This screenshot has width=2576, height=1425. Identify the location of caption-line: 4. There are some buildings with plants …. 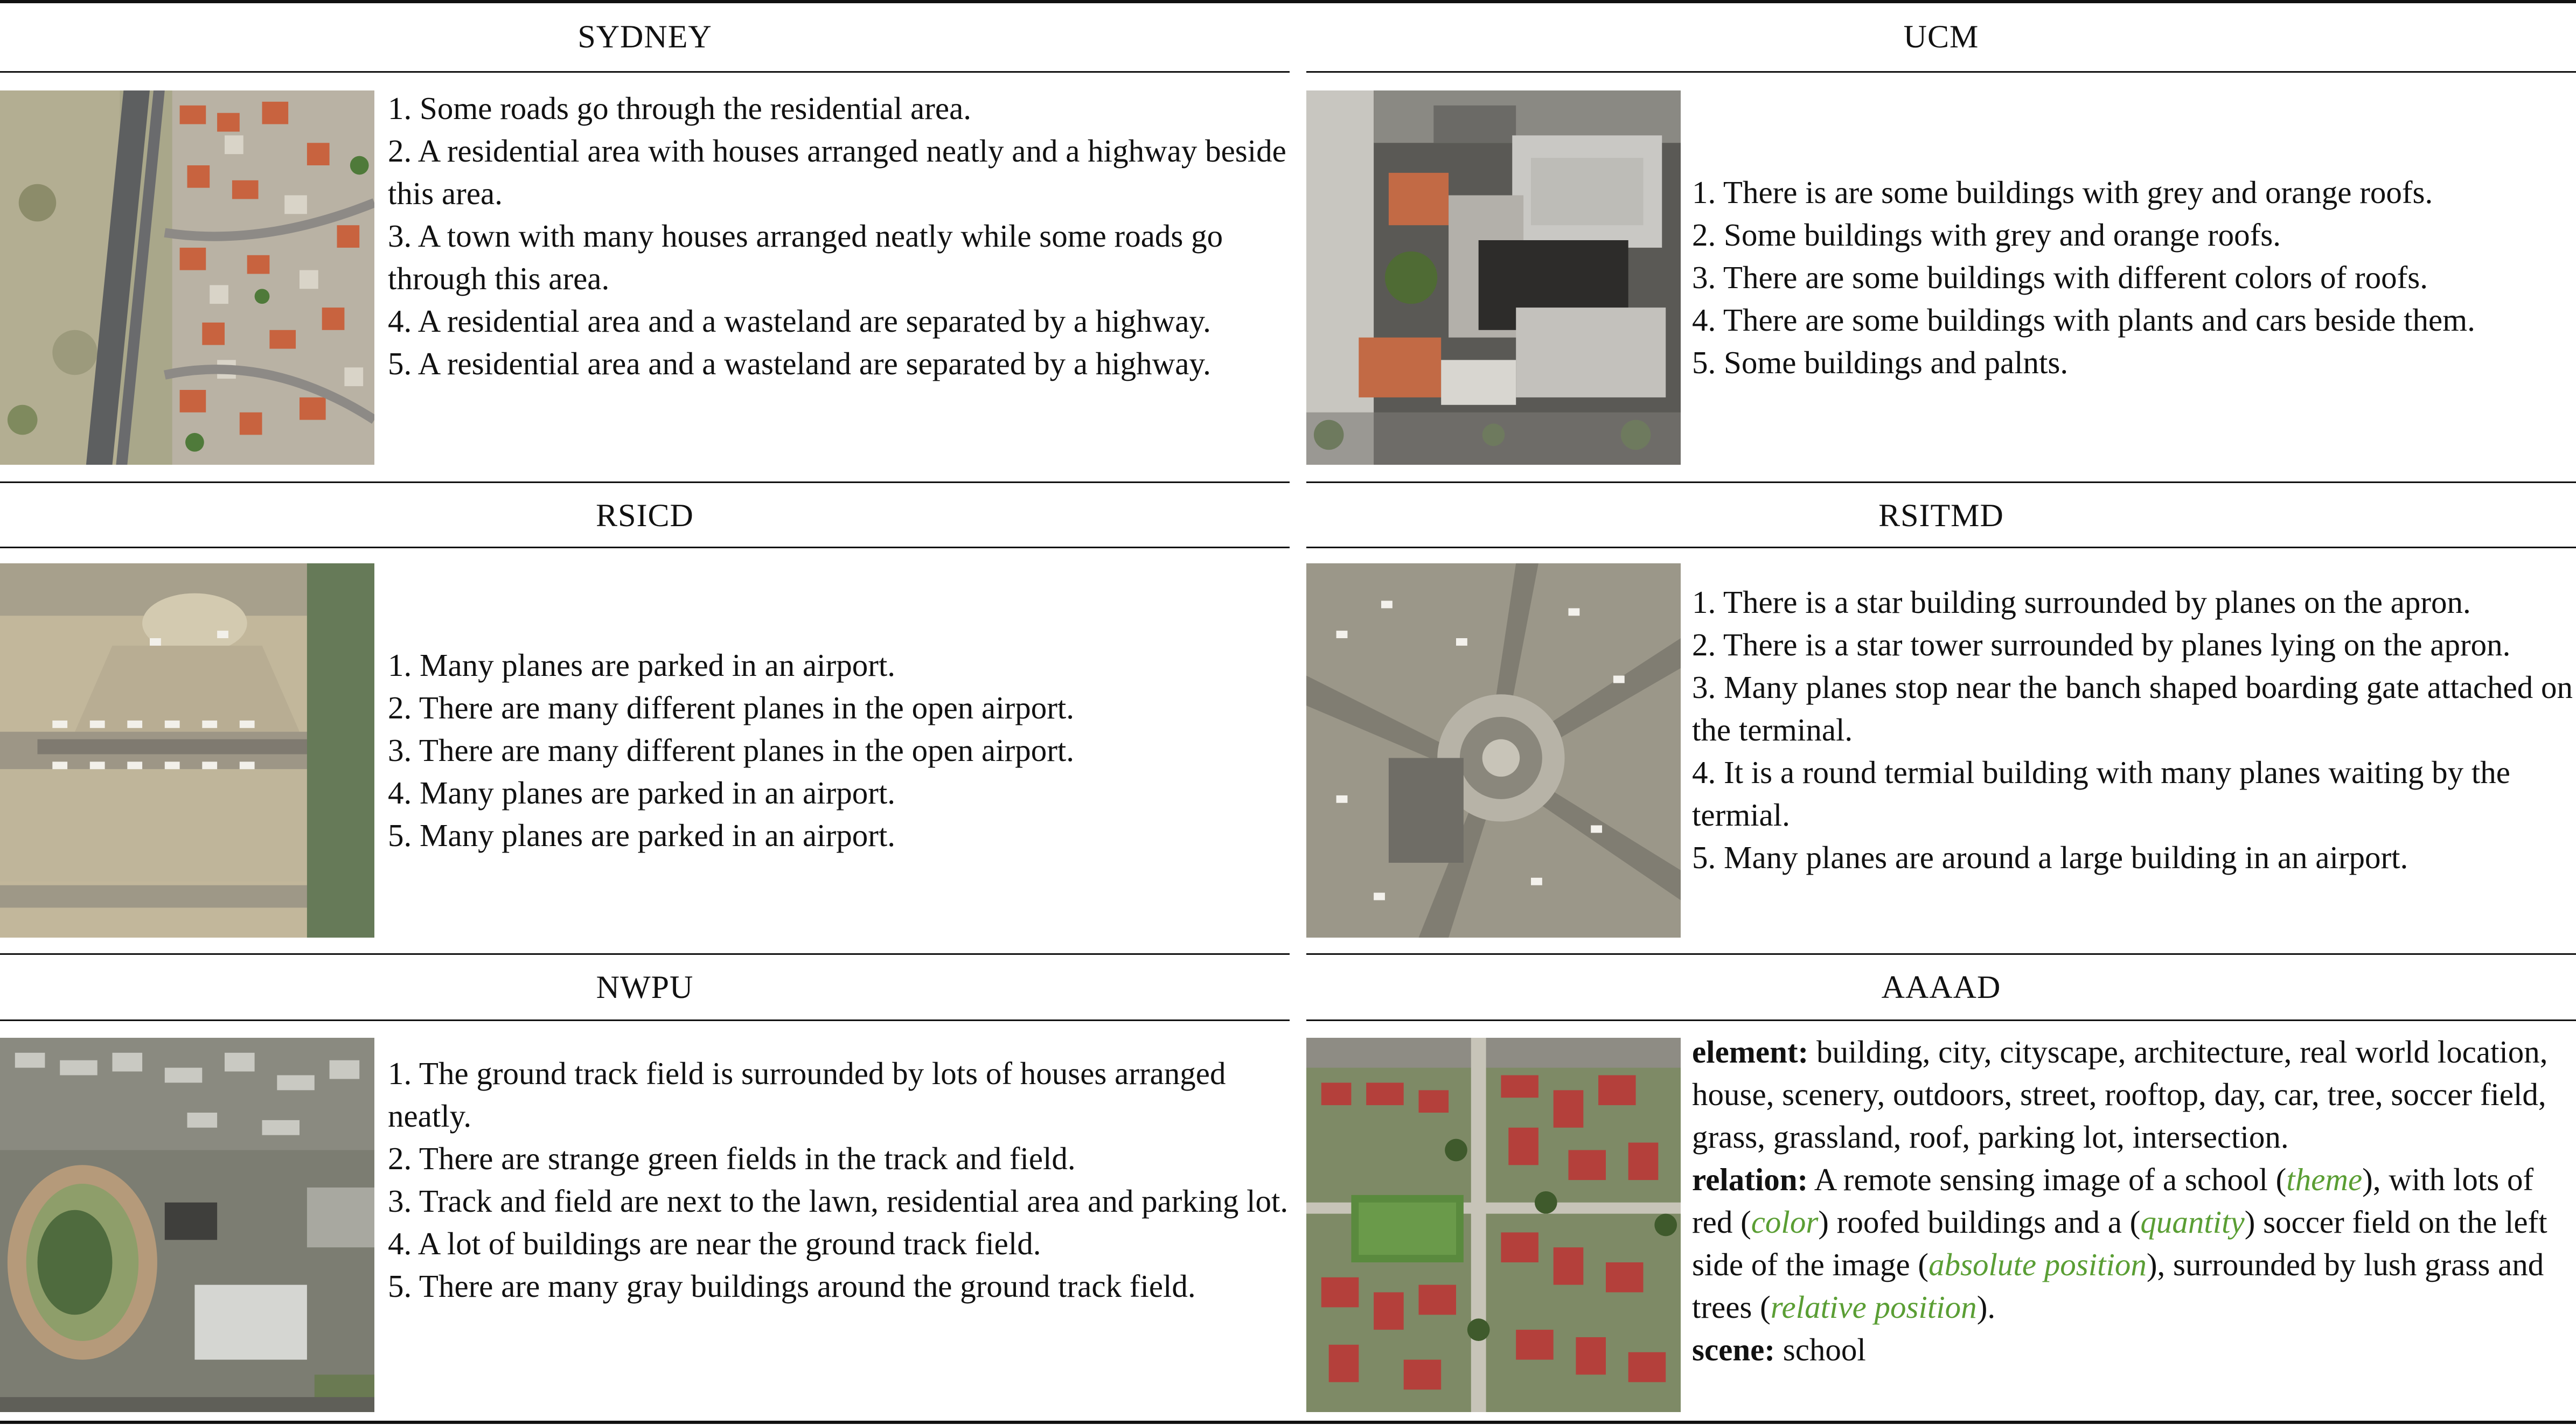
(2084, 320).